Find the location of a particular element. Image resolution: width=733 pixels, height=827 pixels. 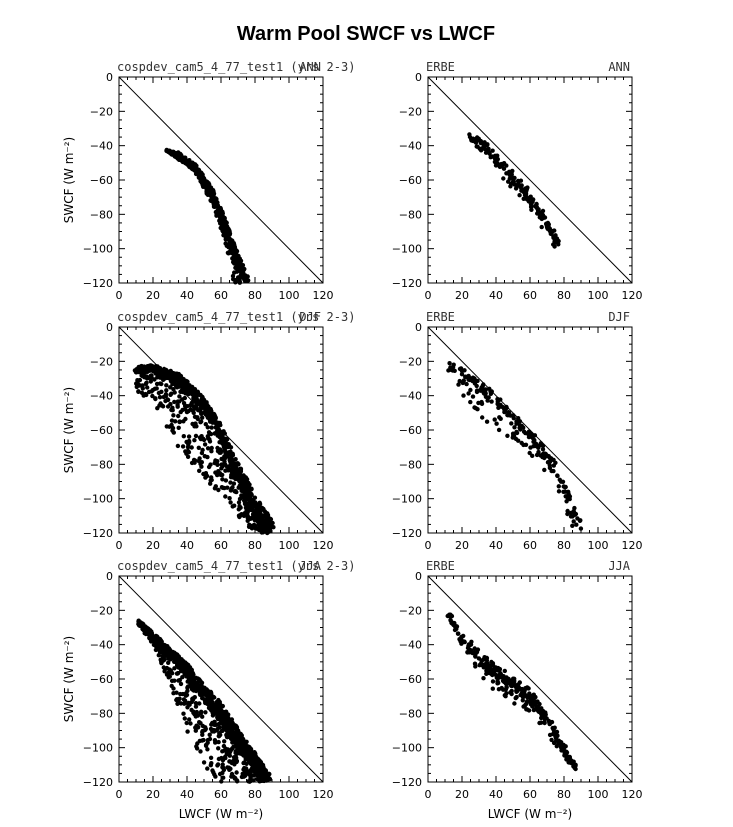

y-tick-label: −40 is located at coordinates (410, 146).